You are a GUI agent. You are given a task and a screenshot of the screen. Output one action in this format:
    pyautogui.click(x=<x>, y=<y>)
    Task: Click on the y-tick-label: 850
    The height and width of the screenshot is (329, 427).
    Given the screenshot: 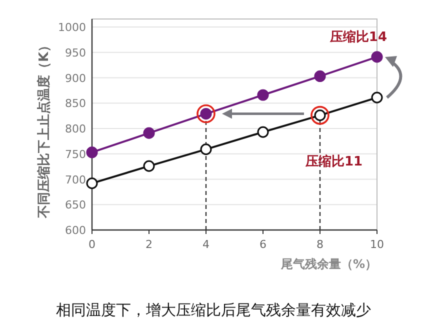 What is the action you would take?
    pyautogui.click(x=75, y=103)
    